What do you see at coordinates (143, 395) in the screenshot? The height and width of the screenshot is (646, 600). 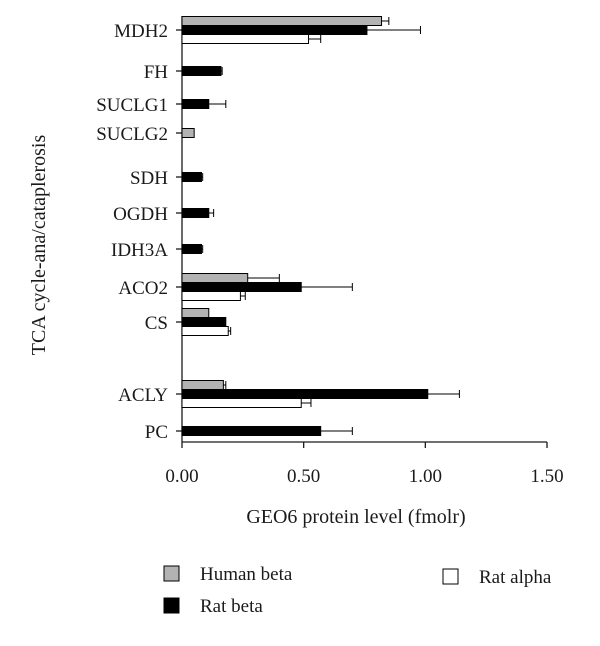 I see `category-label: ACLY` at bounding box center [143, 395].